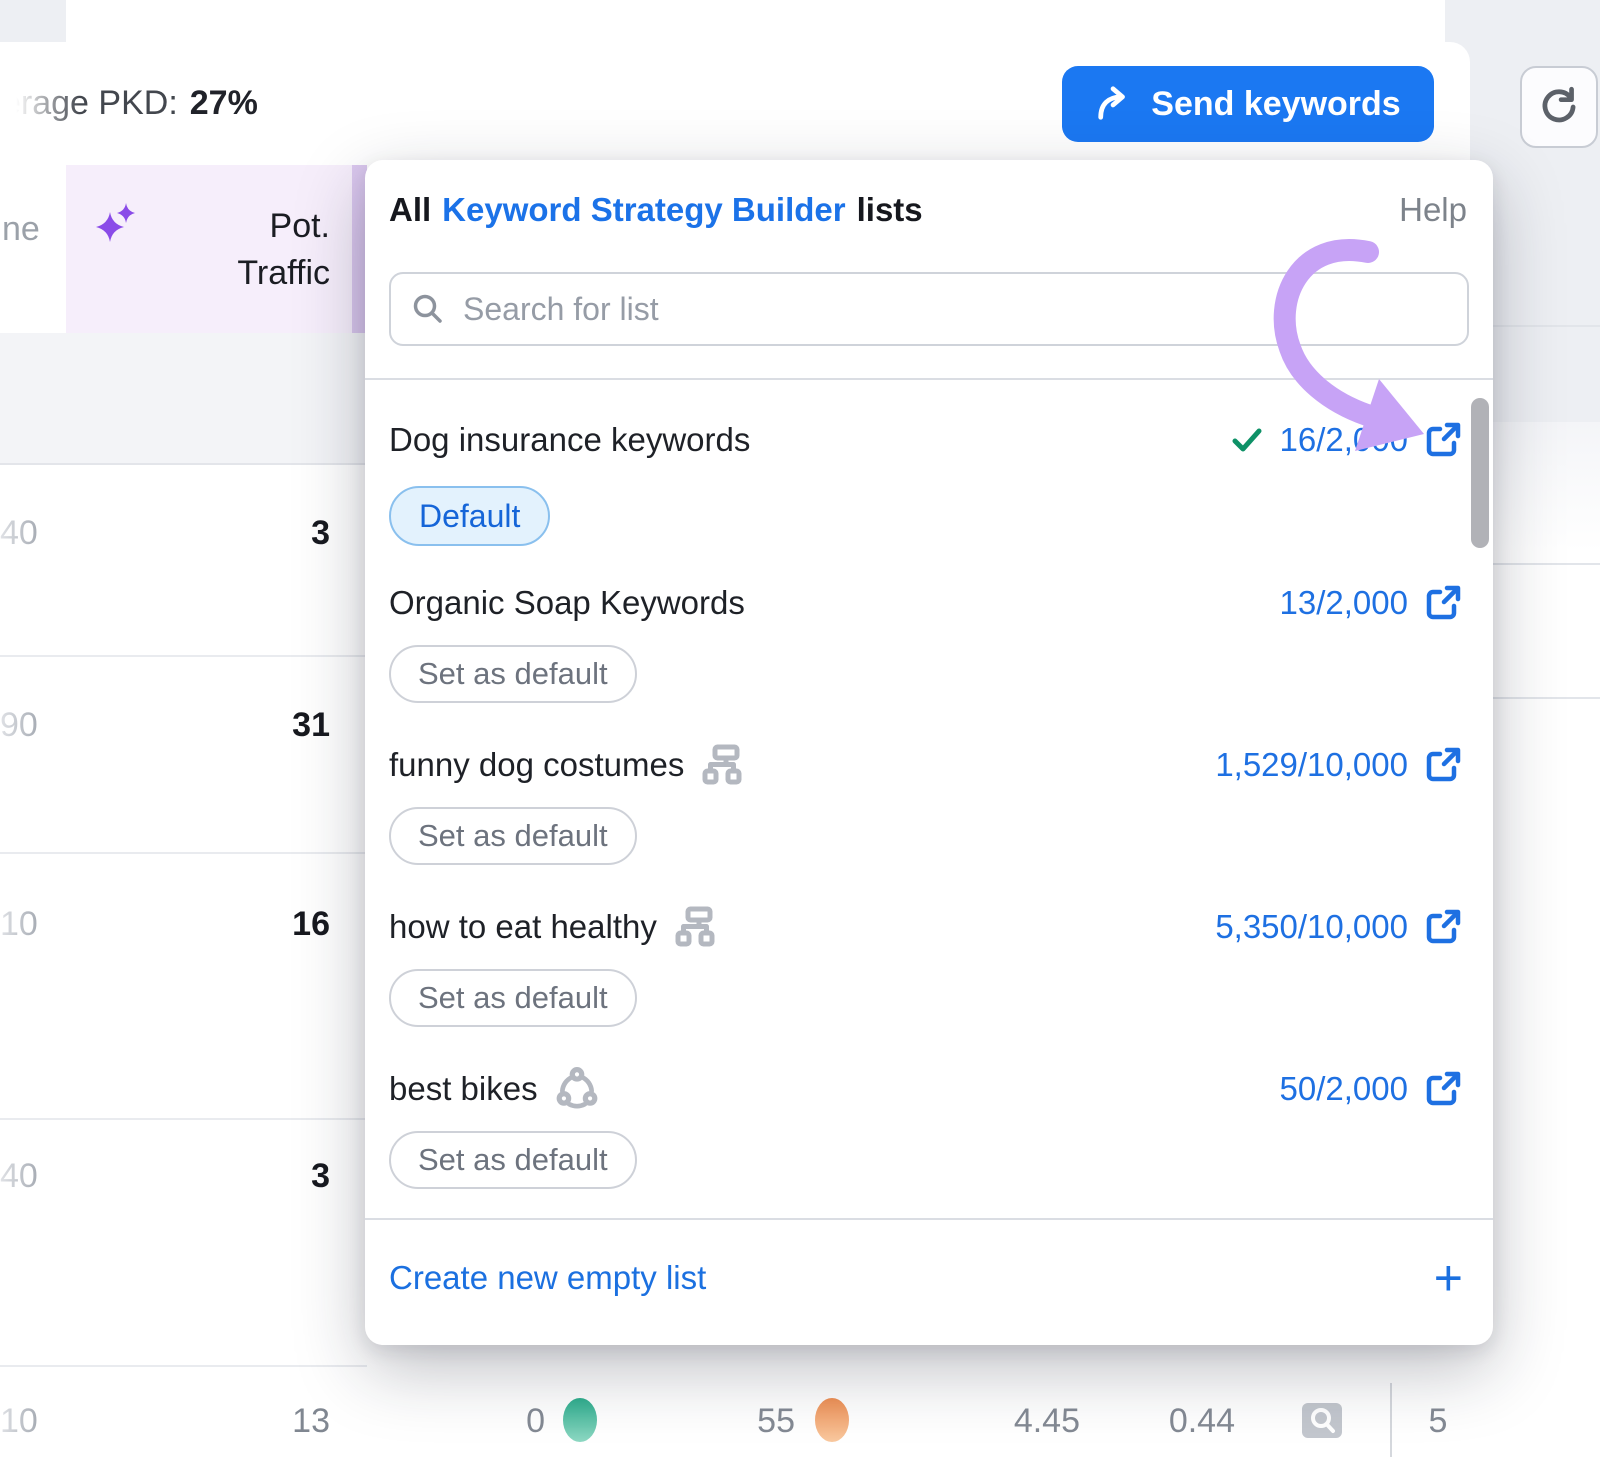 The image size is (1600, 1457). I want to click on list-count-link: 16/2,000, so click(1343, 439).